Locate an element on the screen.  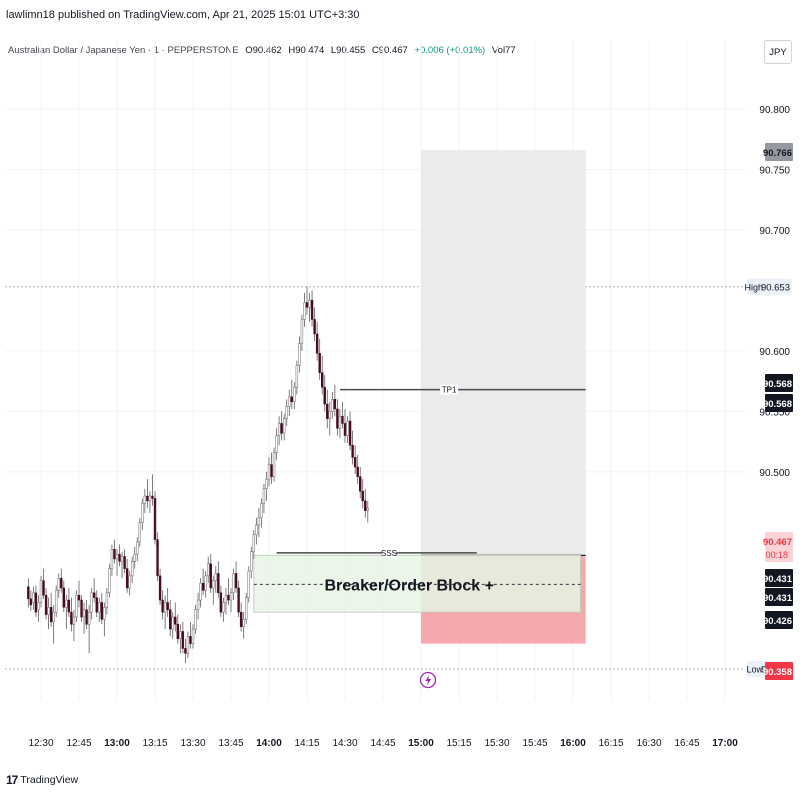
volume-value: Vol77 is located at coordinates (503, 50).